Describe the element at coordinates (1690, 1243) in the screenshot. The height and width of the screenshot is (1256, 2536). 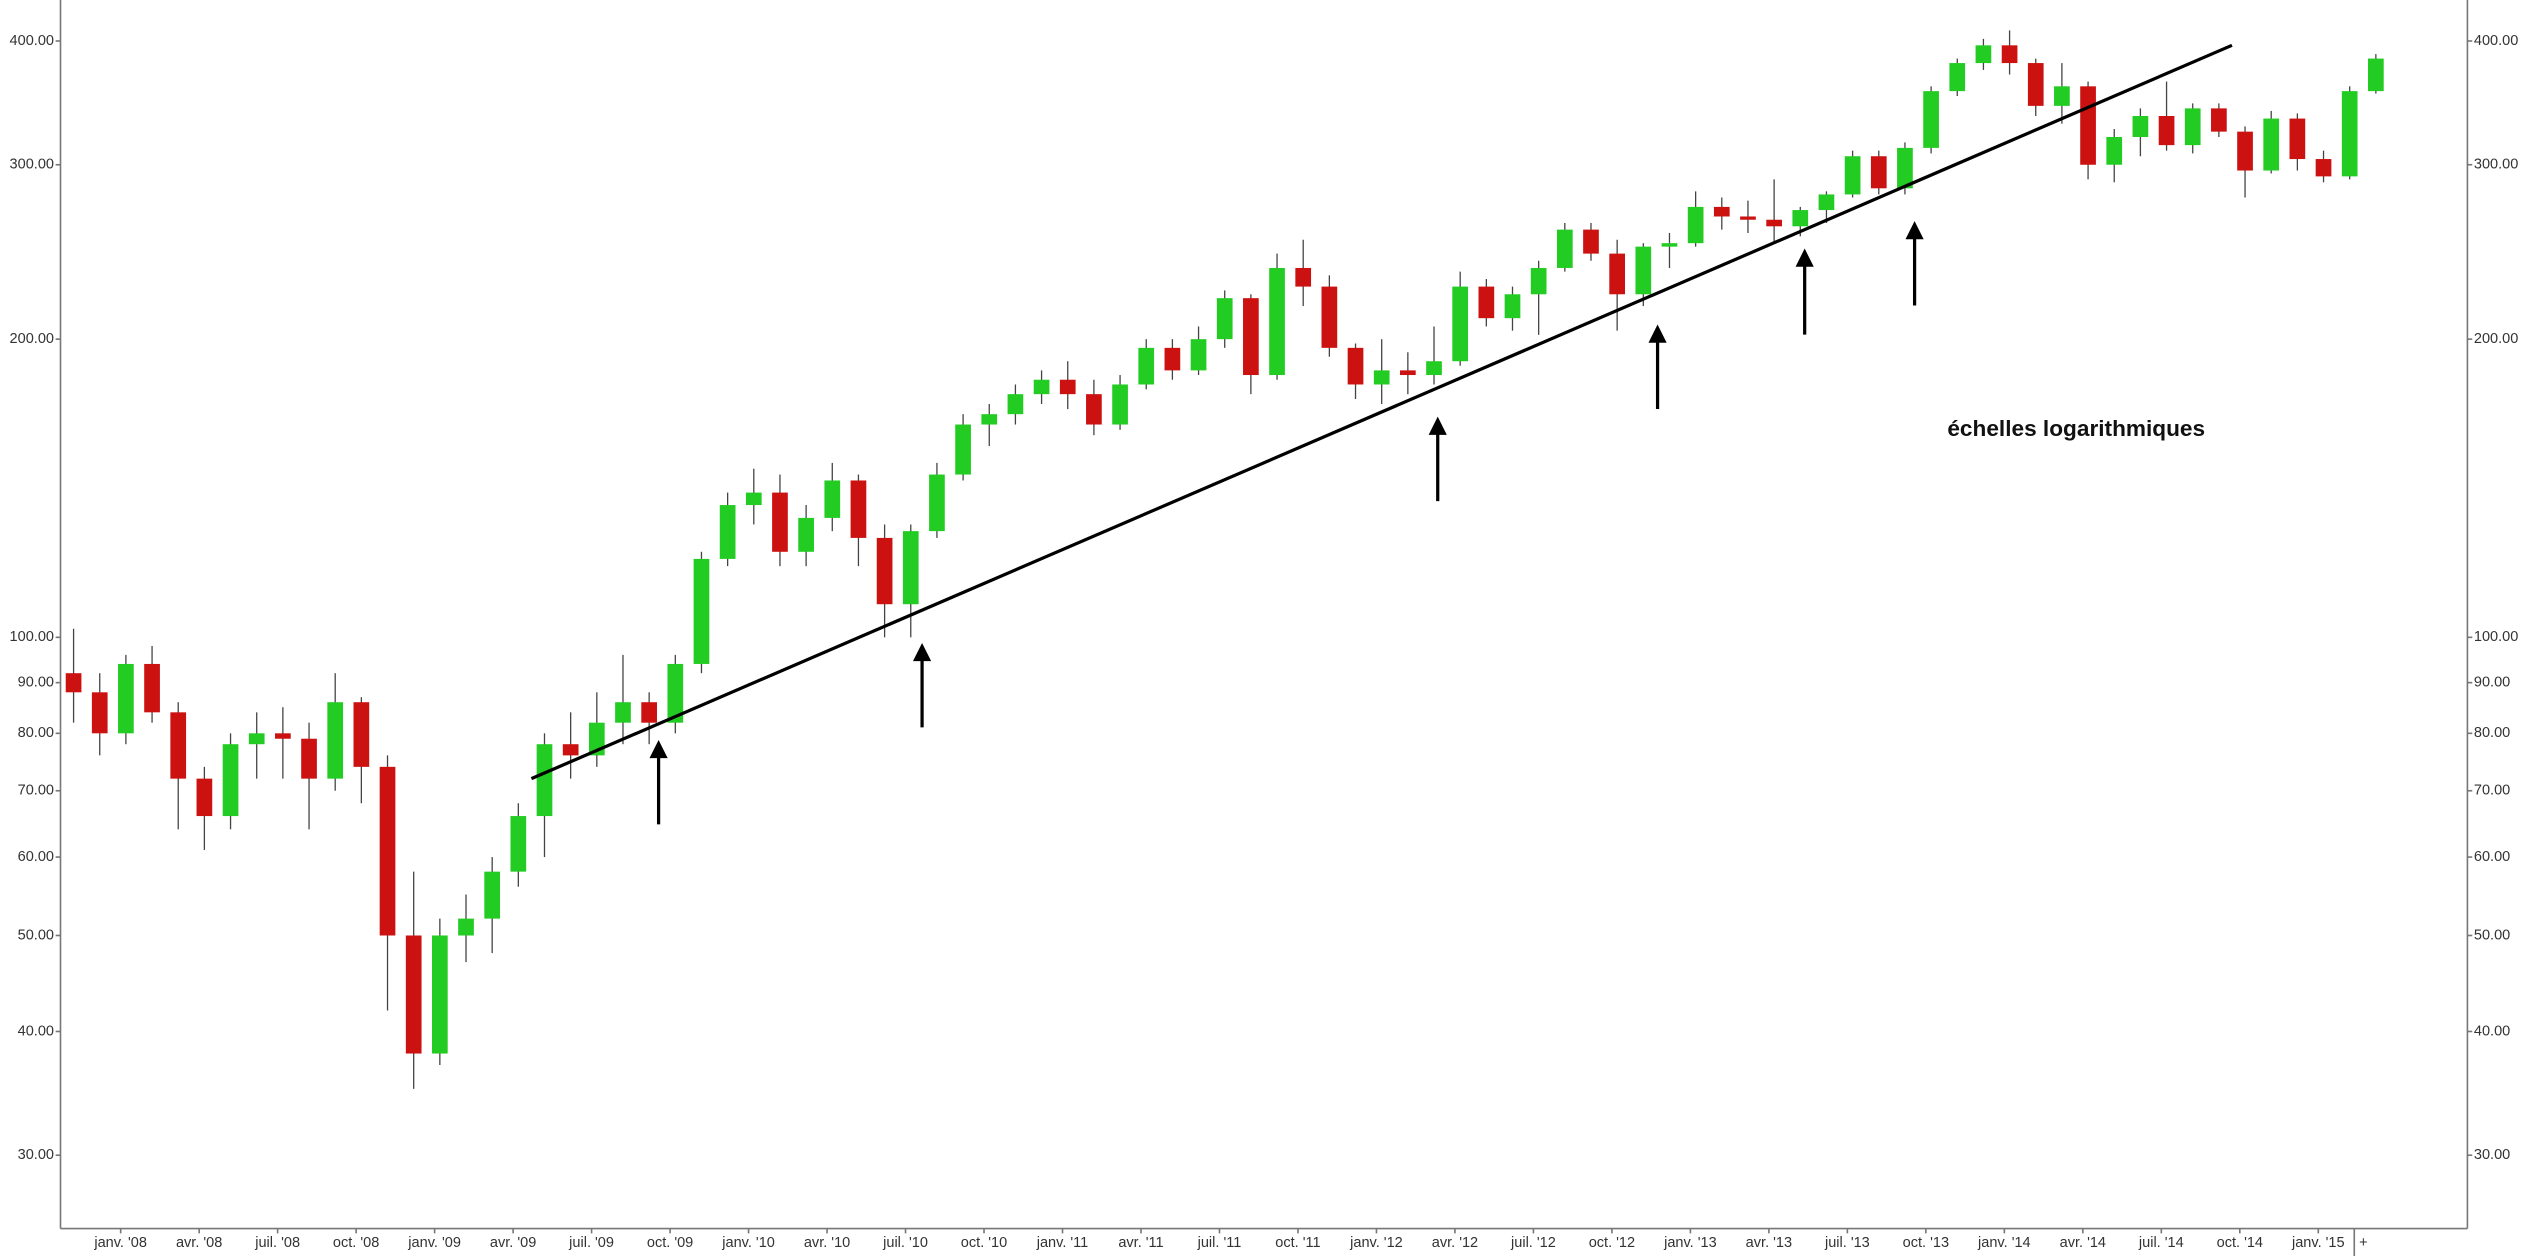
I see `x-tick-label: janv. '13` at that location.